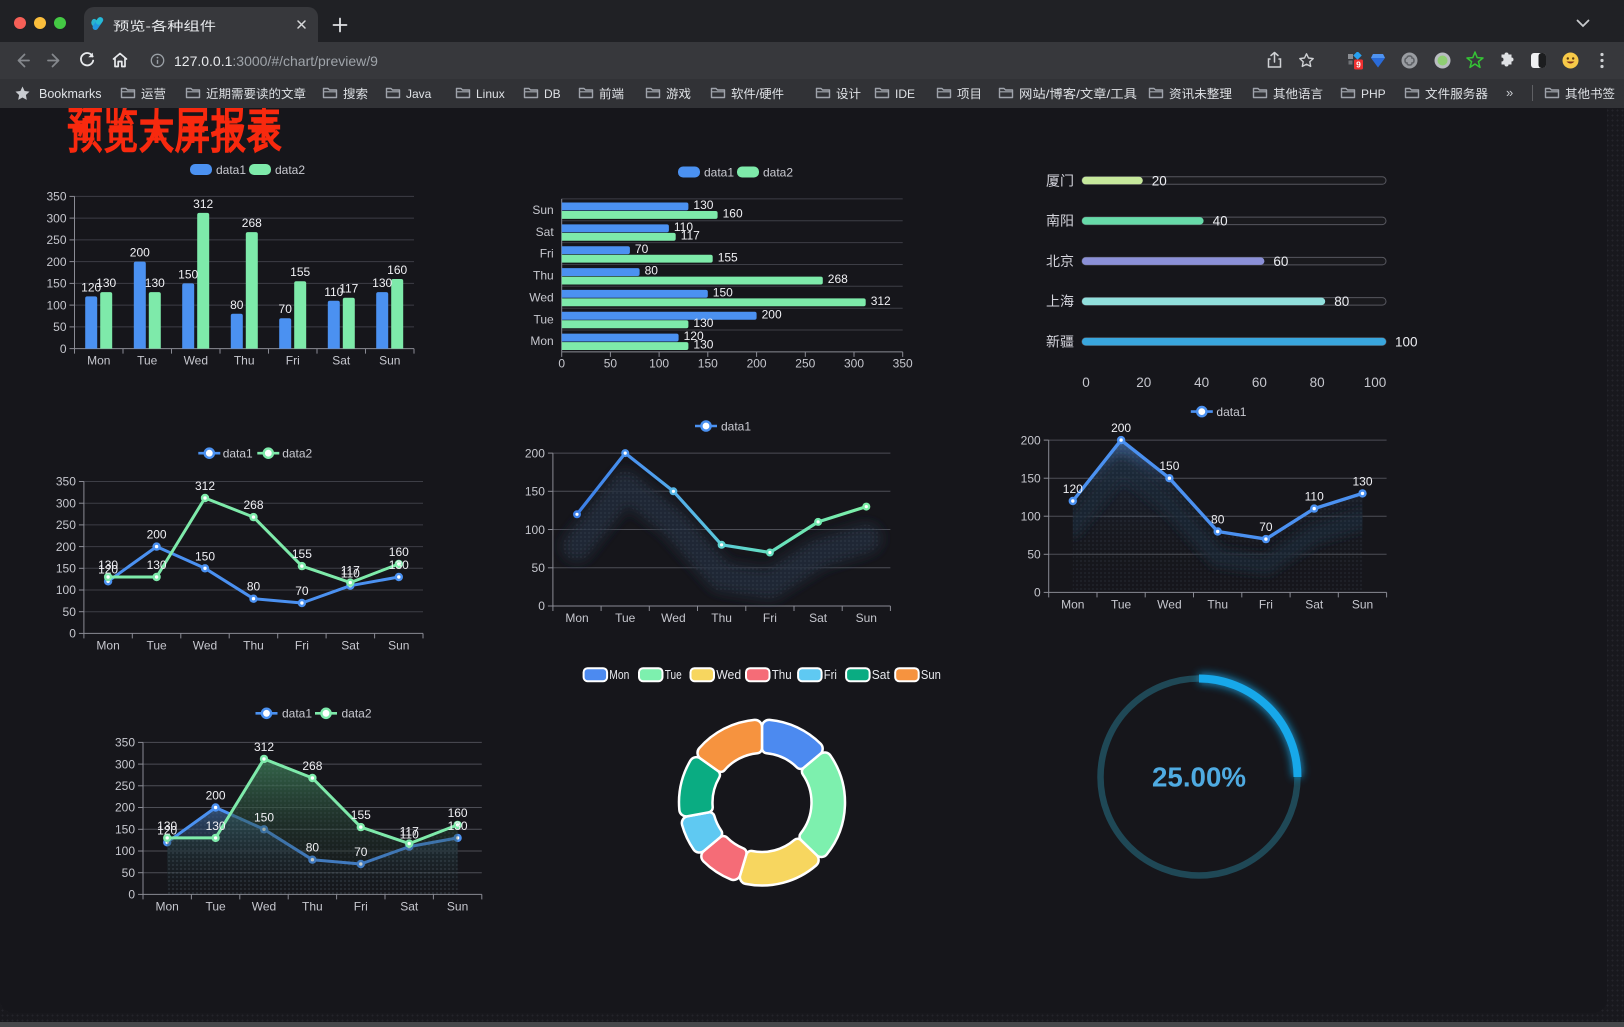 Image resolution: width=1624 pixels, height=1027 pixels. I want to click on svg-text: 60, so click(1280, 261).